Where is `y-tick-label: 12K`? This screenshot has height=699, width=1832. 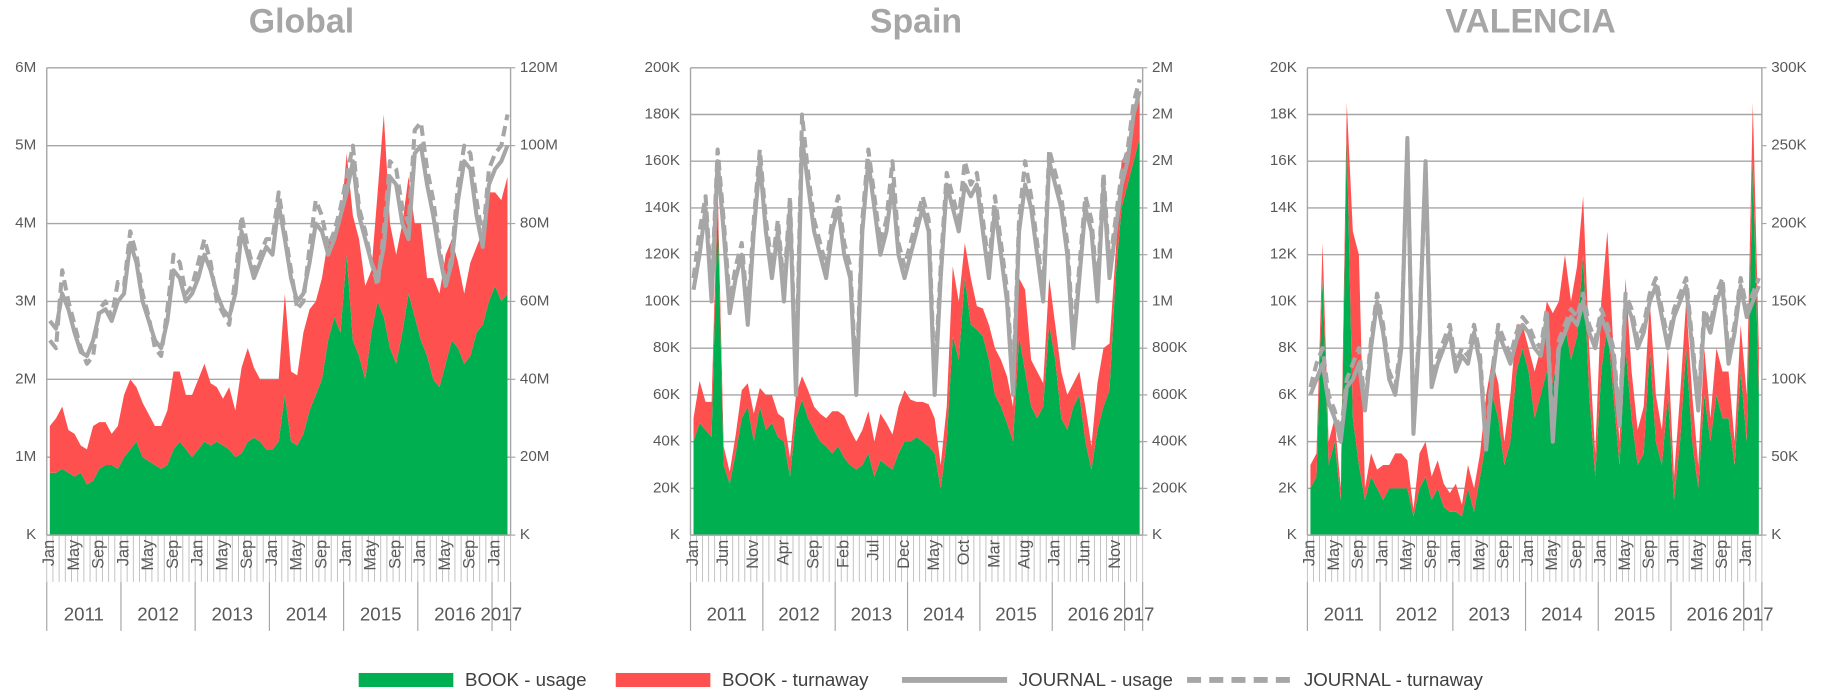
y-tick-label: 12K is located at coordinates (1283, 254).